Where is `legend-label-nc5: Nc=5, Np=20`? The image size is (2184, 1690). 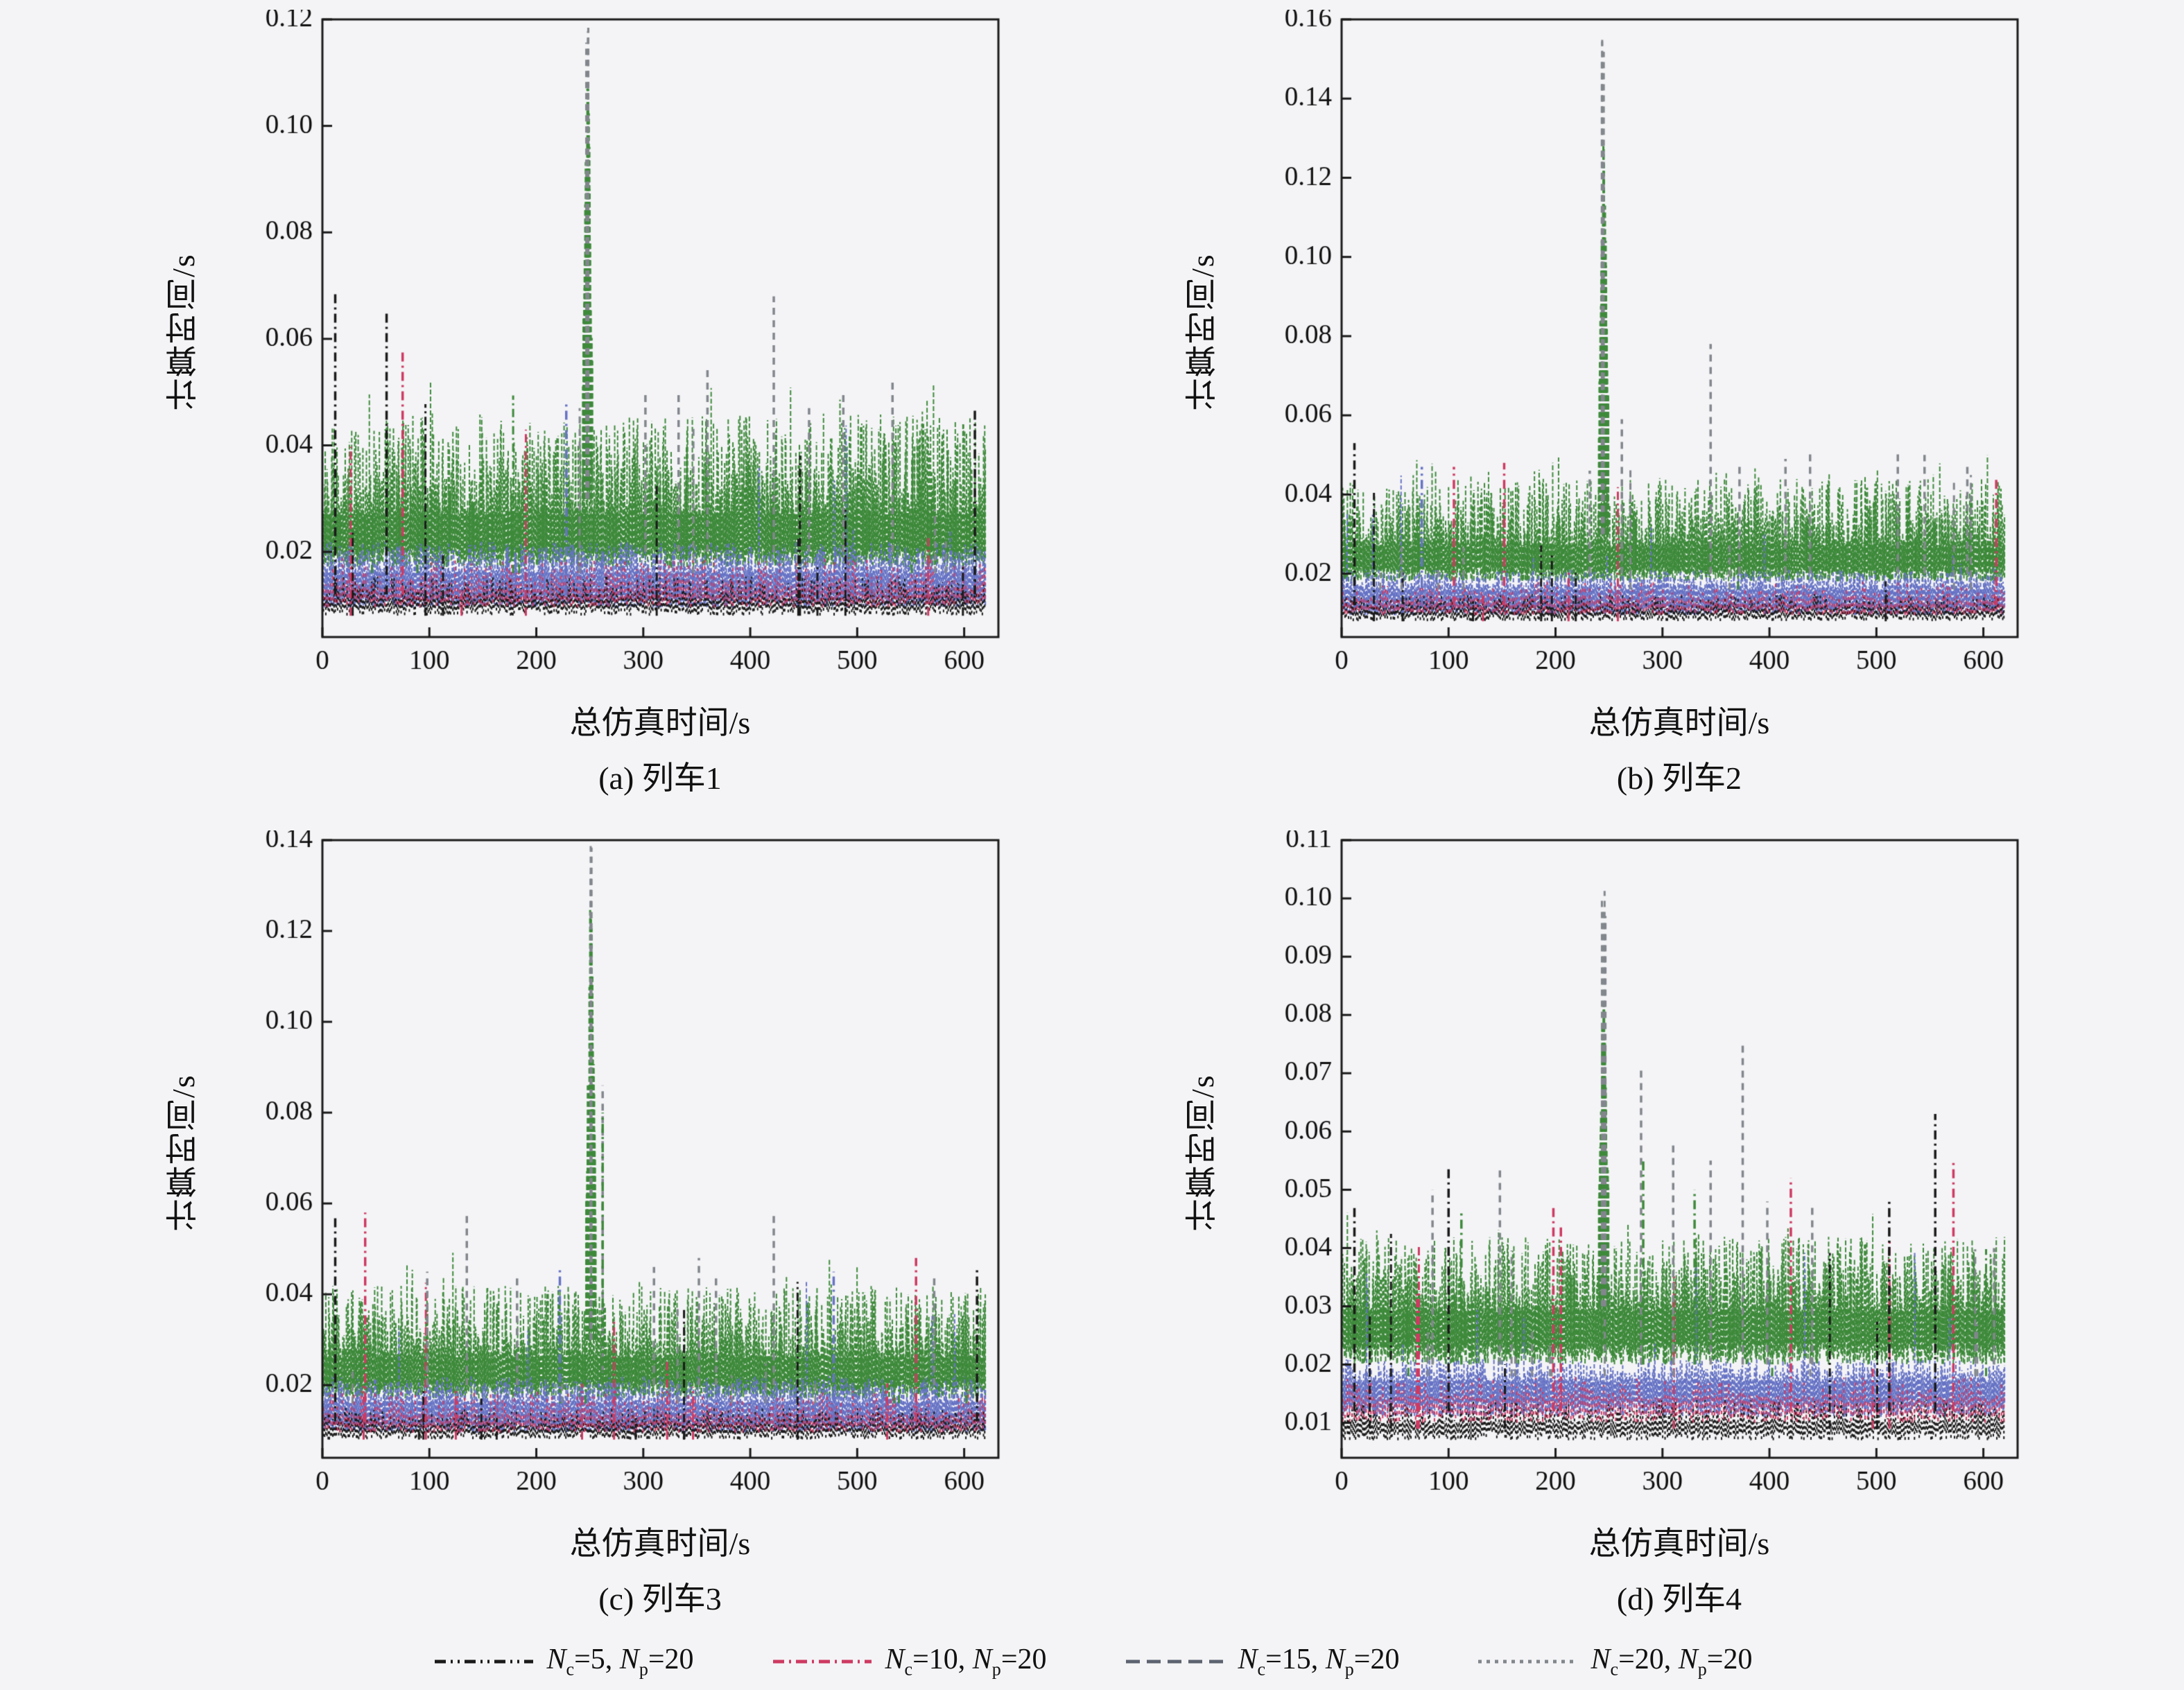
legend-label-nc5: Nc=5, Np=20 is located at coordinates (620, 1662).